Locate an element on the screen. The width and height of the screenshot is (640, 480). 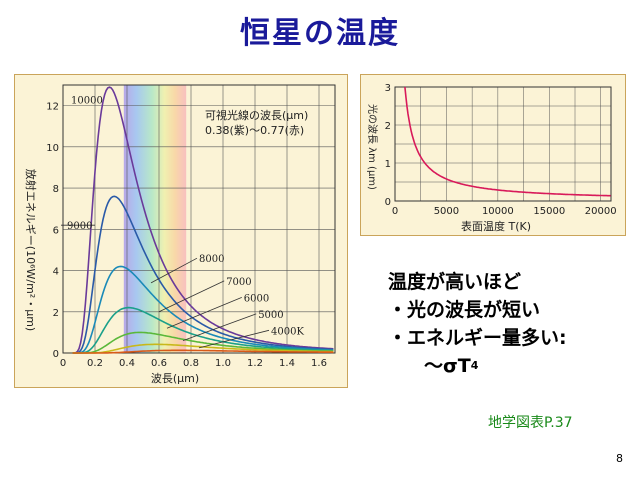
main-y-tick-label: 2 is located at coordinates (56, 313).